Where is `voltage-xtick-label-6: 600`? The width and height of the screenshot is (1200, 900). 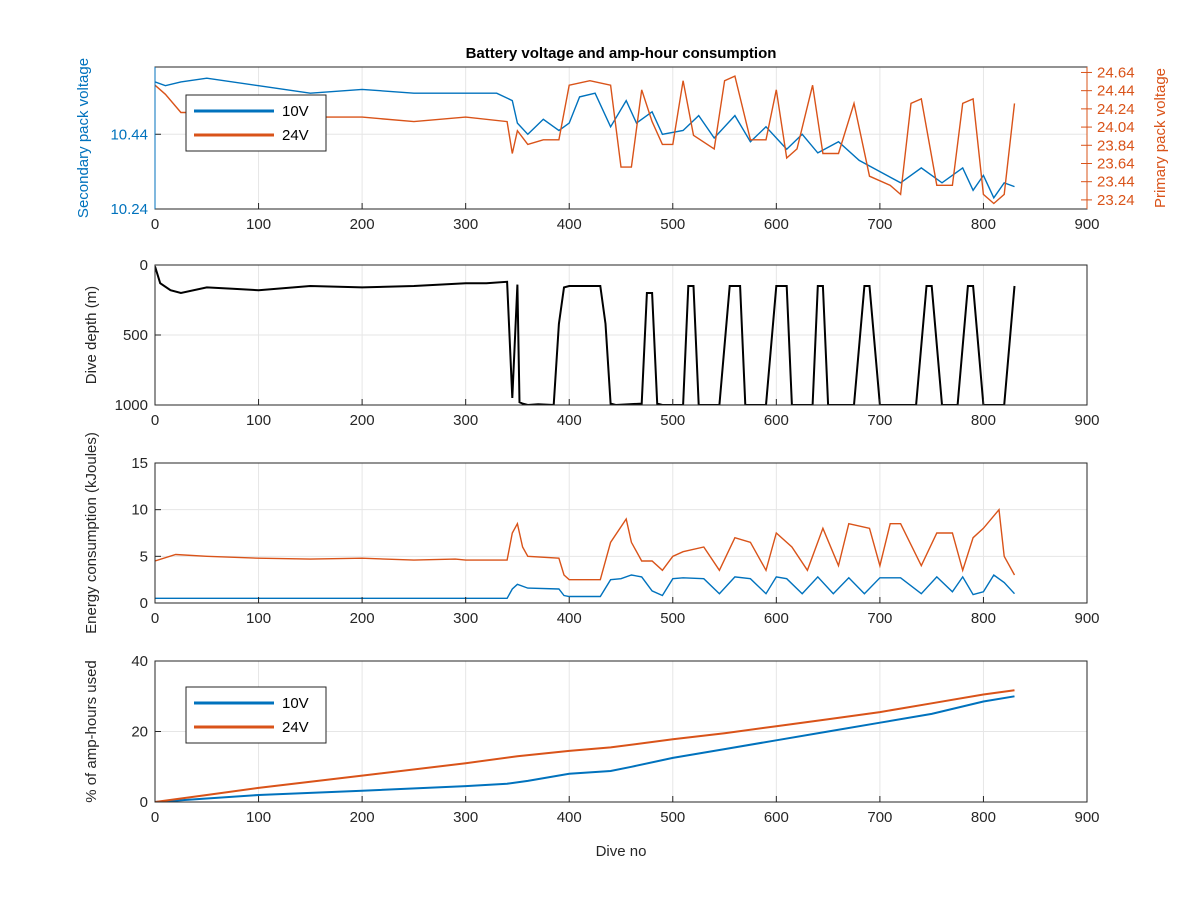
voltage-xtick-label-6: 600 is located at coordinates (776, 224).